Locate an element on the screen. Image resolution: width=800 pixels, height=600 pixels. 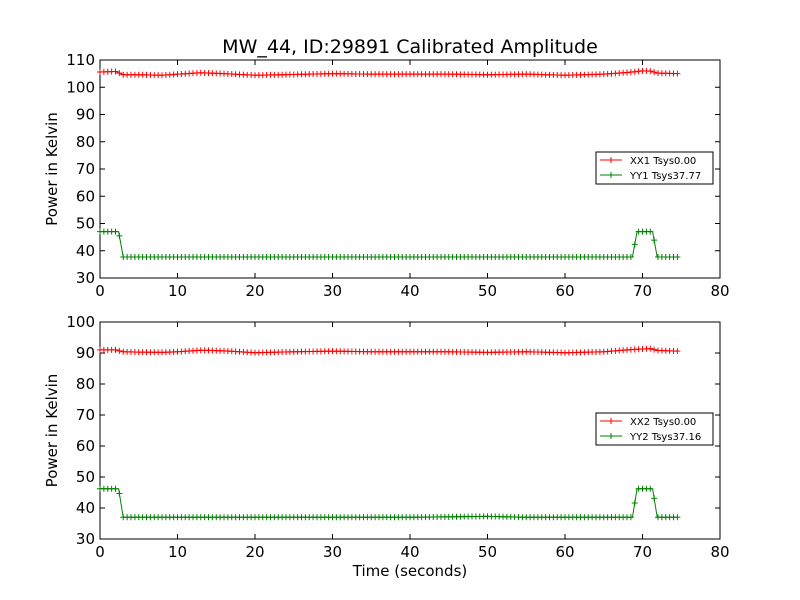
legend-label: XX1 Tsys0.00 is located at coordinates (663, 161).